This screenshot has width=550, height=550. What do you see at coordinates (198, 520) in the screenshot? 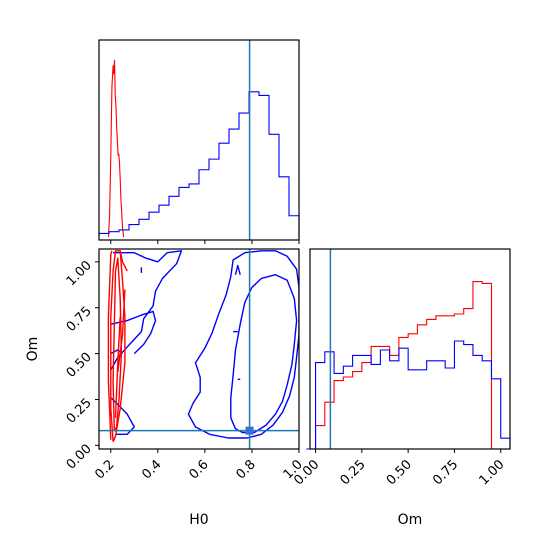
I see `h0-axis-label: H0` at bounding box center [198, 520].